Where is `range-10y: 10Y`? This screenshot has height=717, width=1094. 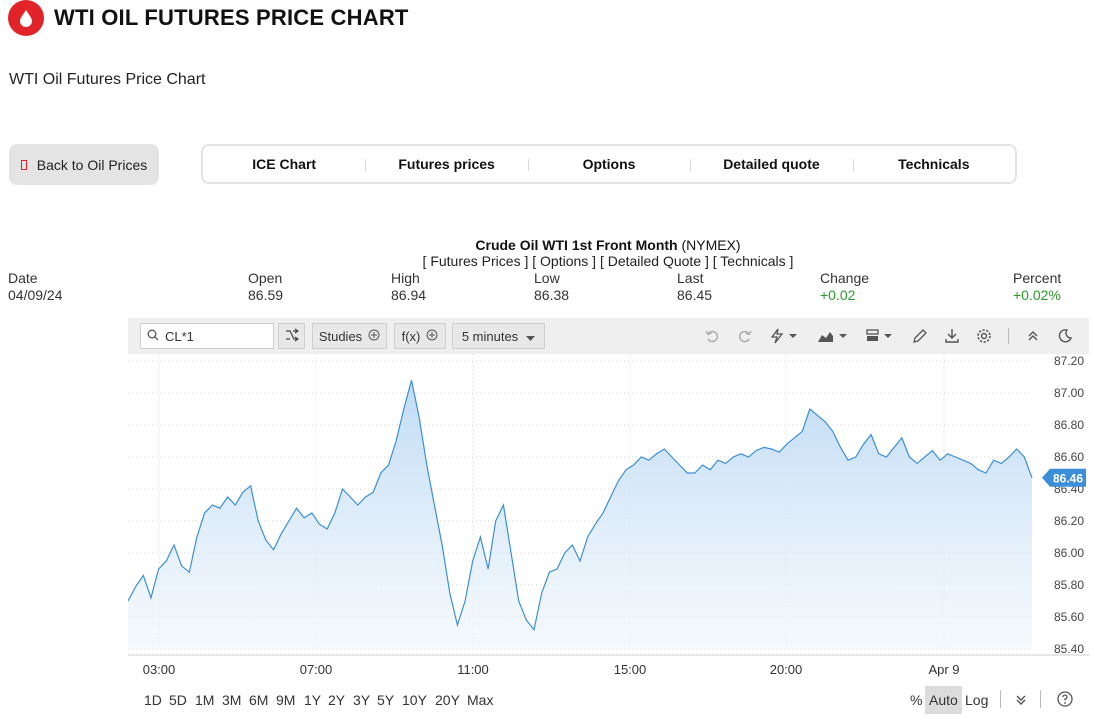
range-10y: 10Y is located at coordinates (414, 700).